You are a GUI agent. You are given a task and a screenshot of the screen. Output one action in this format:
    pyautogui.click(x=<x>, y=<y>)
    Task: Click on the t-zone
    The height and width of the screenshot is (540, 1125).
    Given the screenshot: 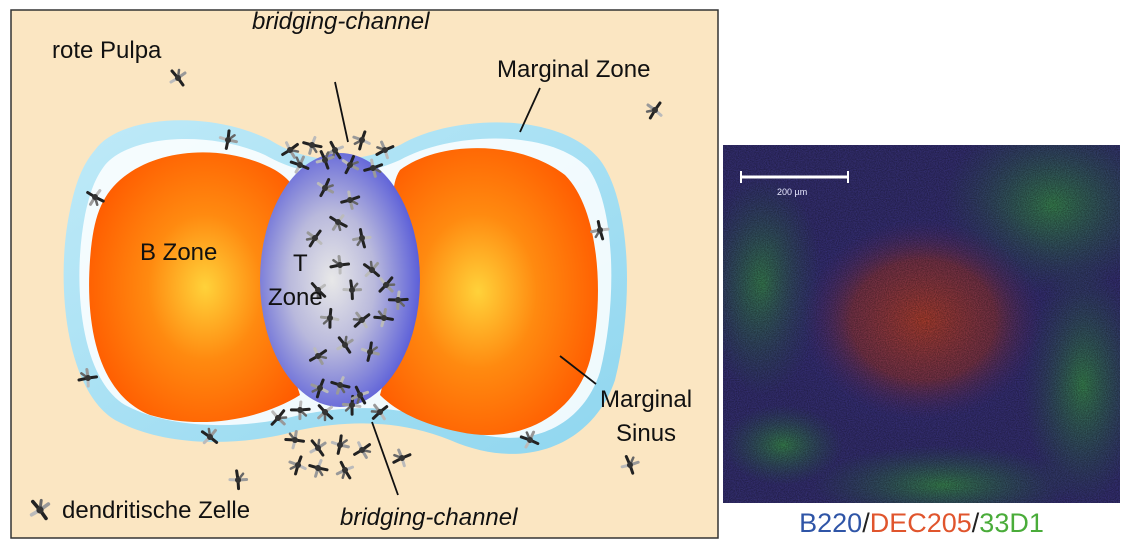 What is the action you would take?
    pyautogui.click(x=340, y=280)
    